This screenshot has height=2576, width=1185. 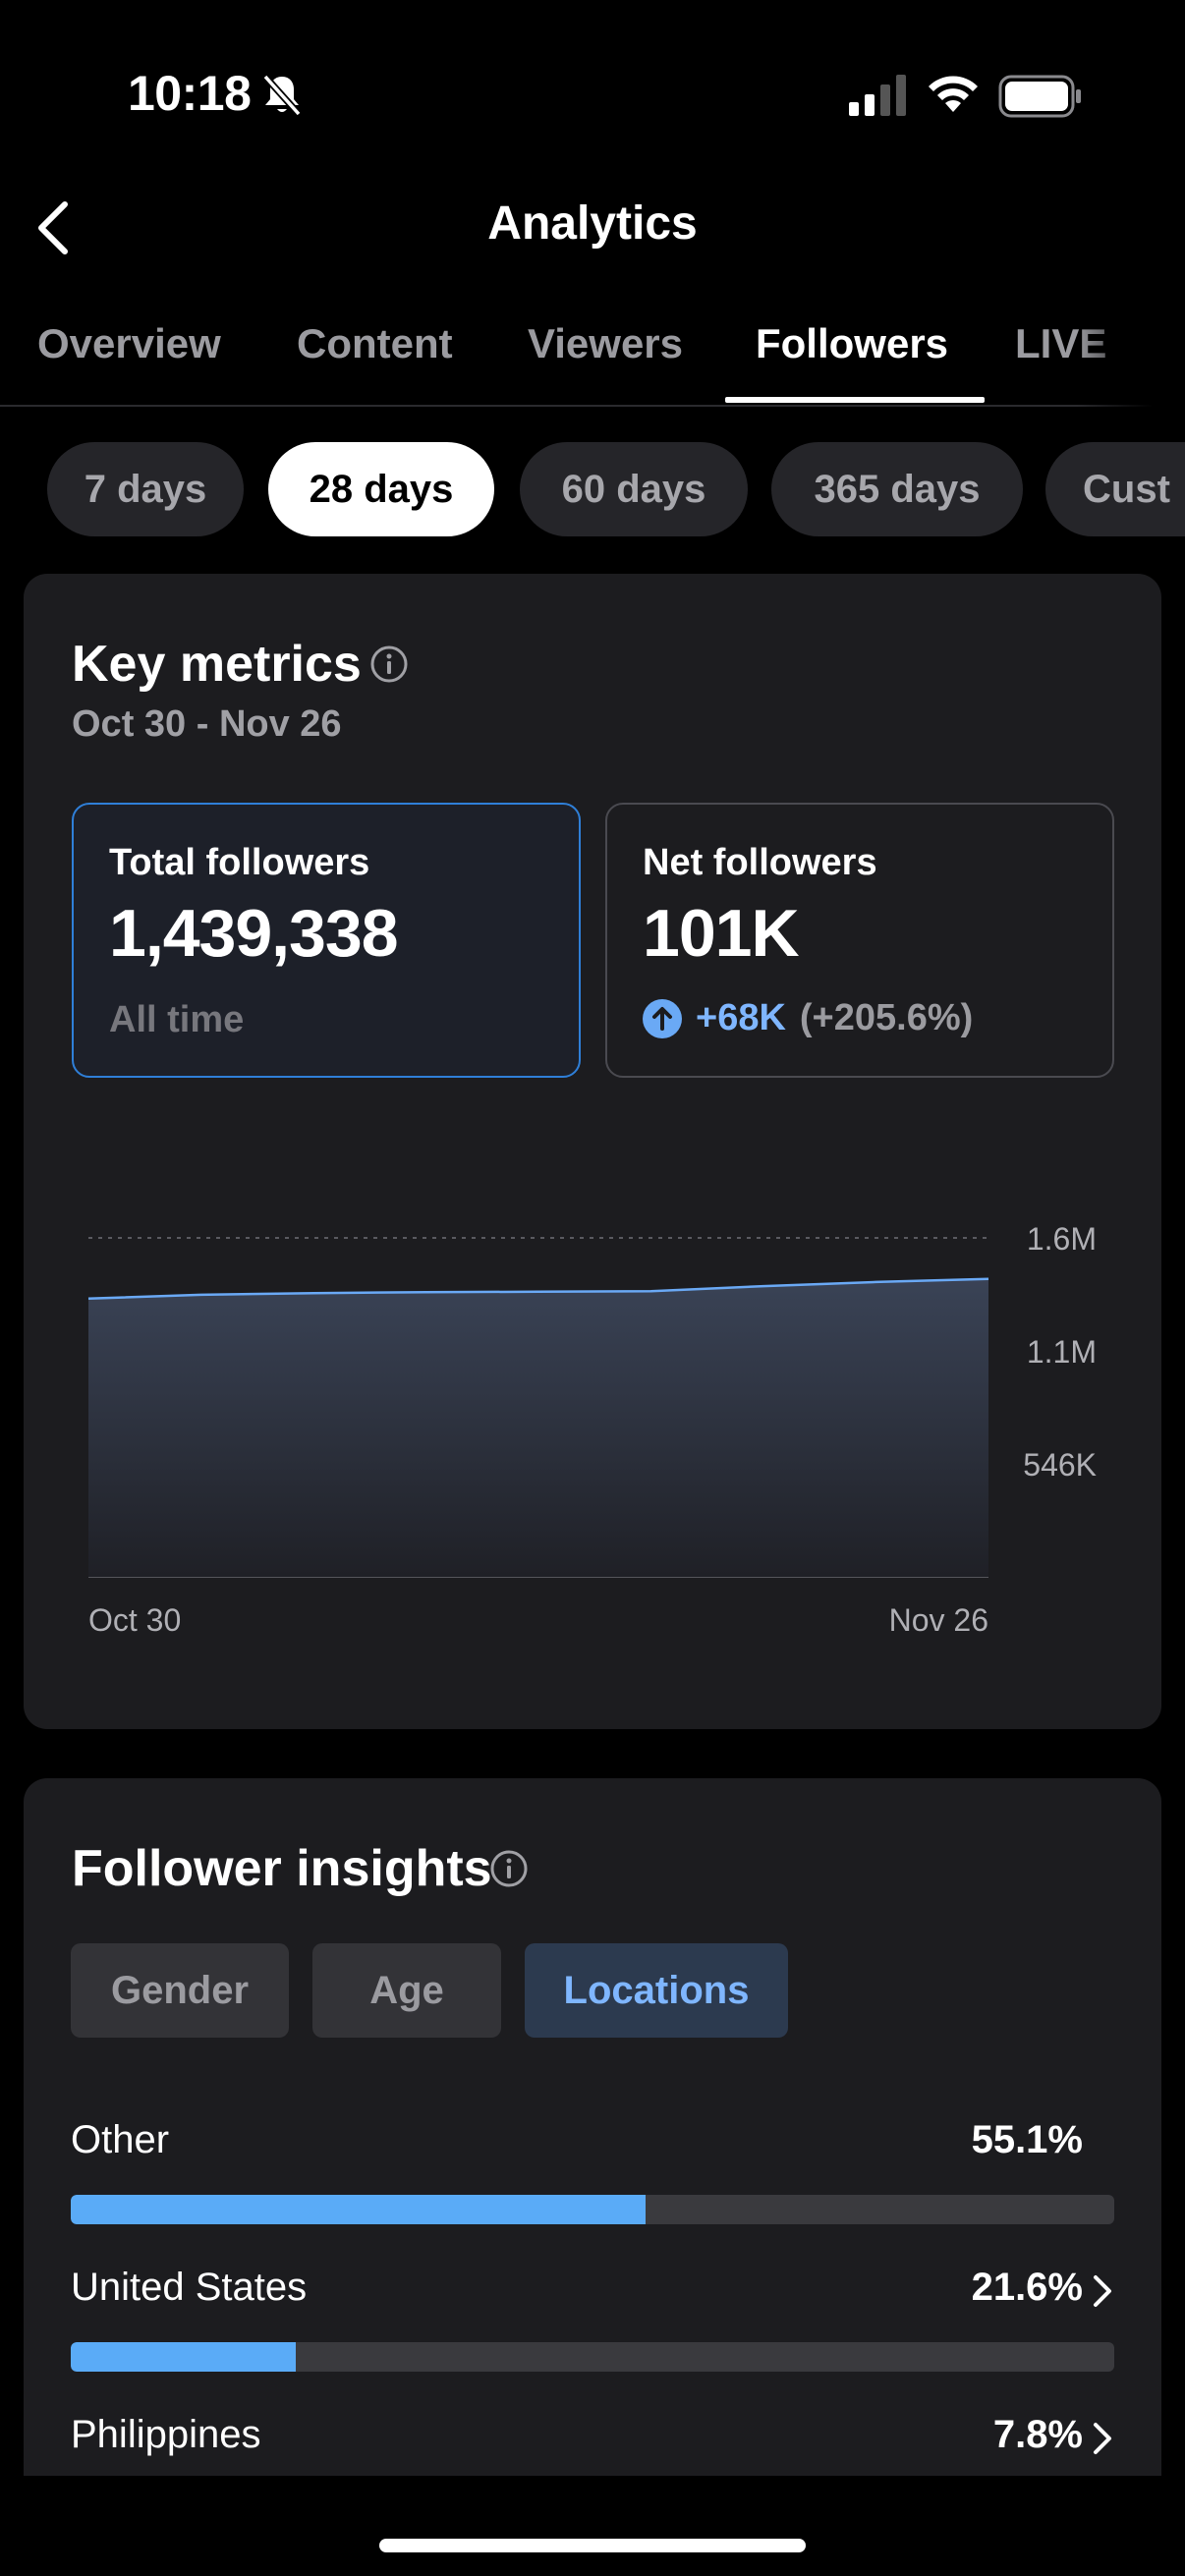 I want to click on key-metrics-title: Key metrics, so click(x=217, y=664).